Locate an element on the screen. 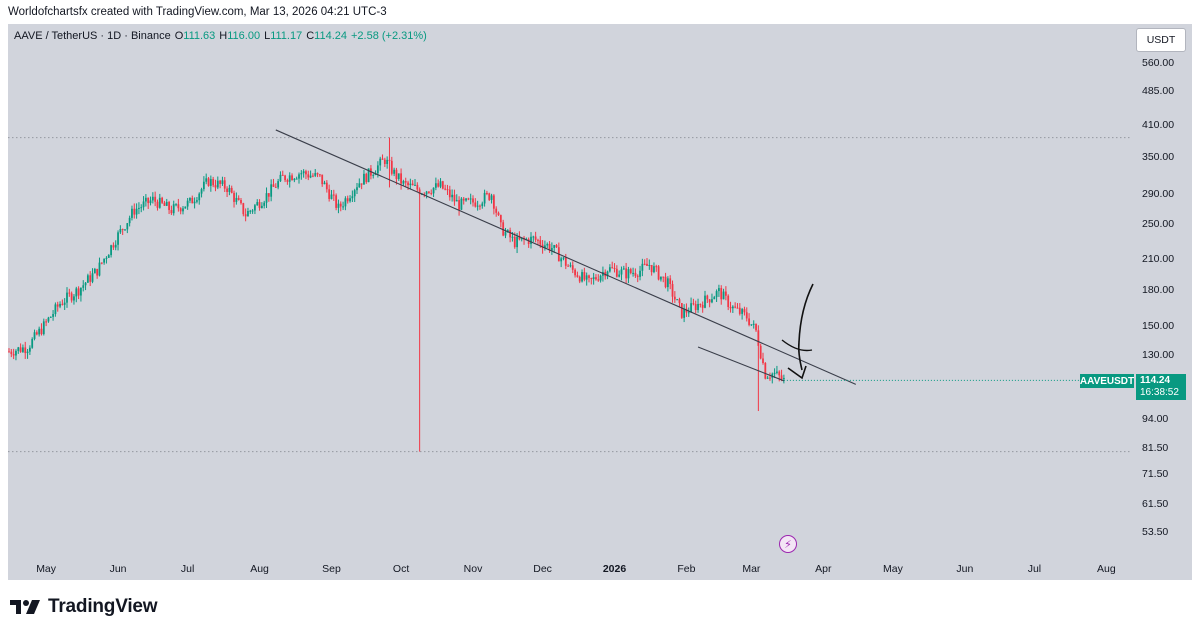  price-tick: 350.00 is located at coordinates (1158, 156).